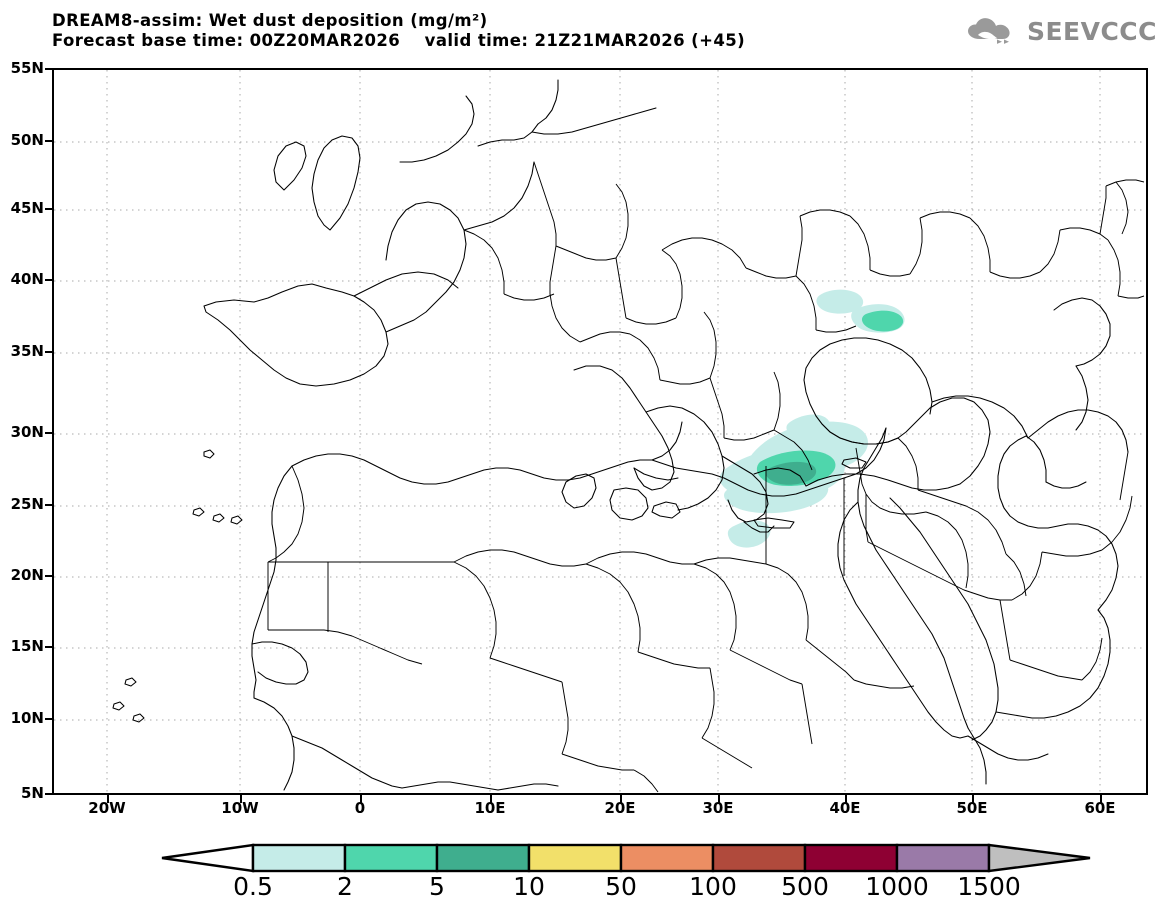 This screenshot has width=1165, height=907. Describe the element at coordinates (897, 886) in the screenshot. I see `colorbar-label-1000: 1000` at that location.